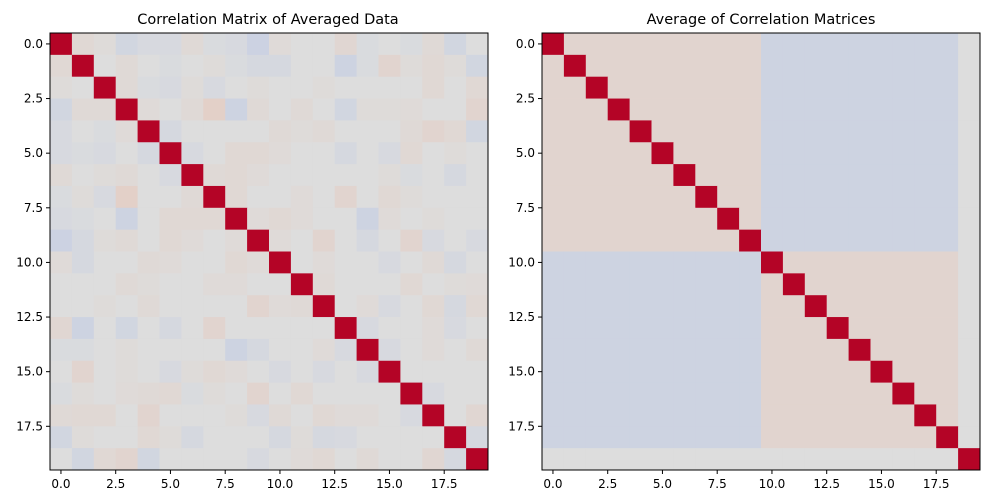 Image resolution: width=989 pixels, height=503 pixels. Describe the element at coordinates (881, 484) in the screenshot. I see `x-tick-label: 15.0` at that location.